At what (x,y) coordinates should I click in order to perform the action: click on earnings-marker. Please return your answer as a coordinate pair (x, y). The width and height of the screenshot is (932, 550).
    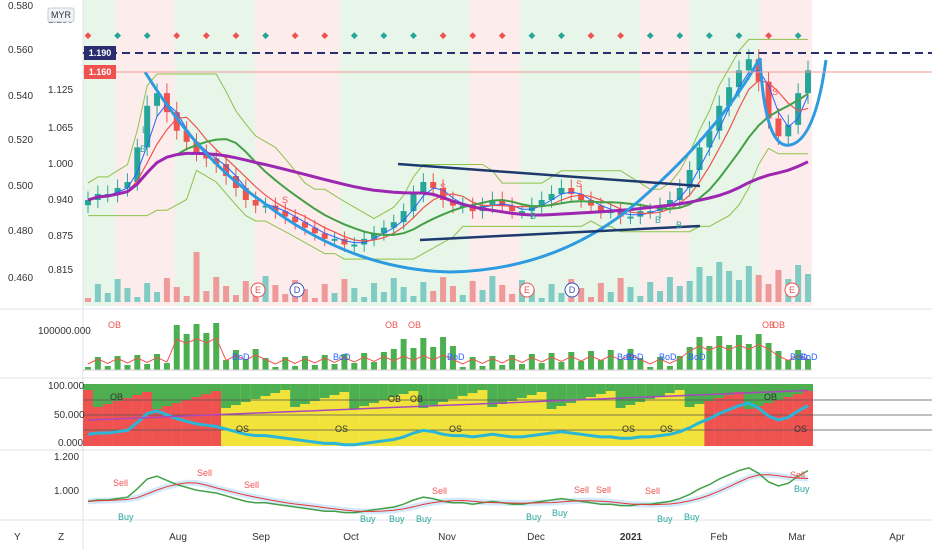
    Looking at the image, I should click on (527, 290).